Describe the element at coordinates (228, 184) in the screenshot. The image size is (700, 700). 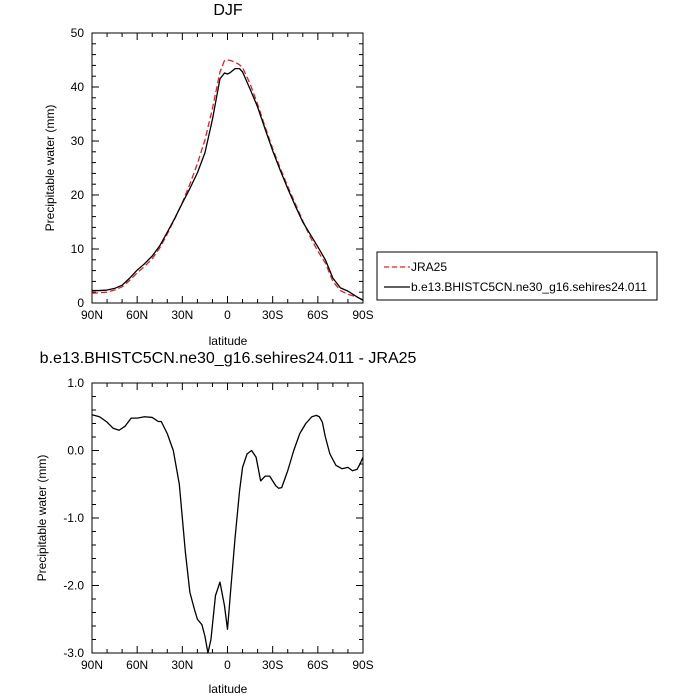
I see `b-e13-bhistc5cn-ne30-g16-sehires24-011-series-line` at that location.